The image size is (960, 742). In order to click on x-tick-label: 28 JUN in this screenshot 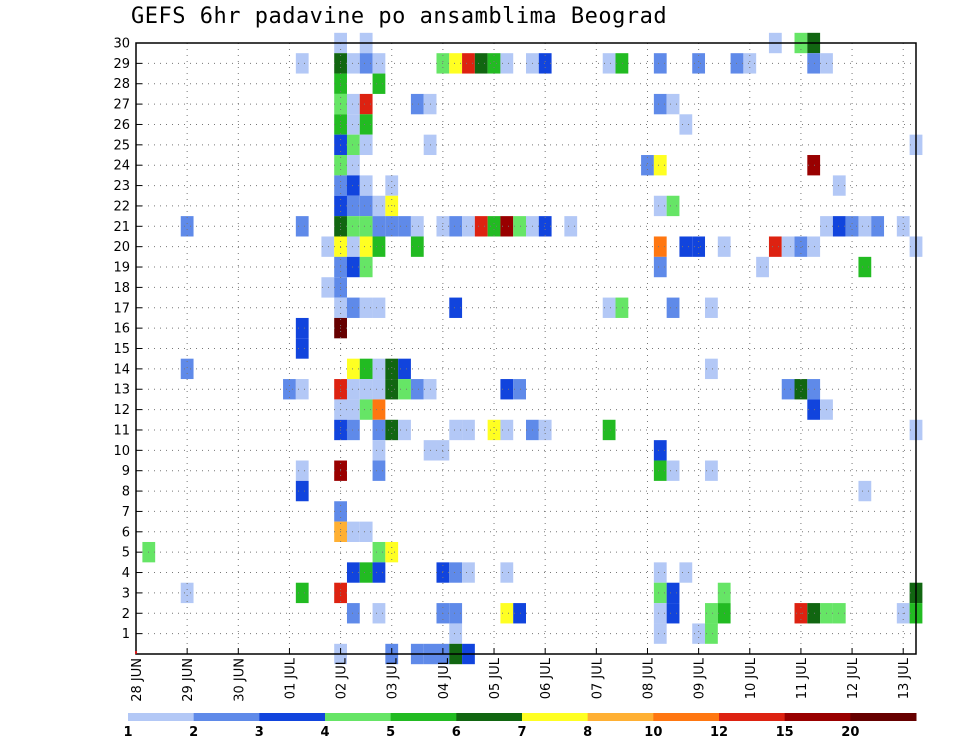, I will do `click(137, 680)`.